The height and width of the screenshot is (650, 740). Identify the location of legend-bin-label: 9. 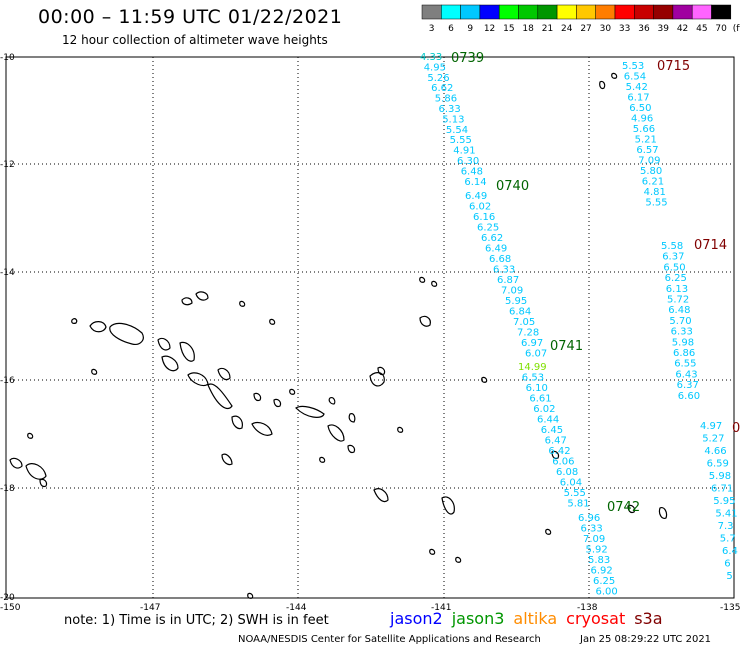
(470, 29).